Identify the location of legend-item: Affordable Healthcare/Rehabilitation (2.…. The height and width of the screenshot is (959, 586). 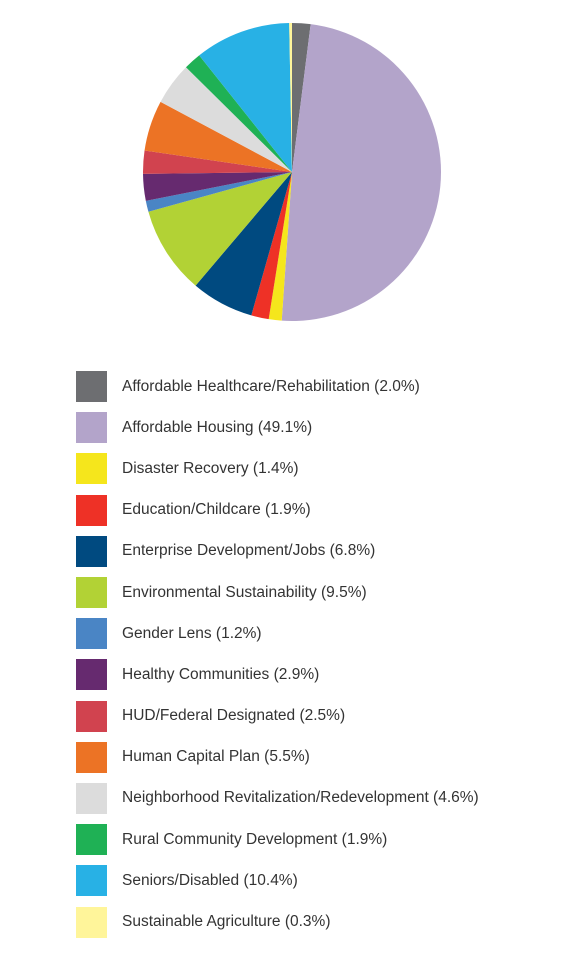
(277, 386).